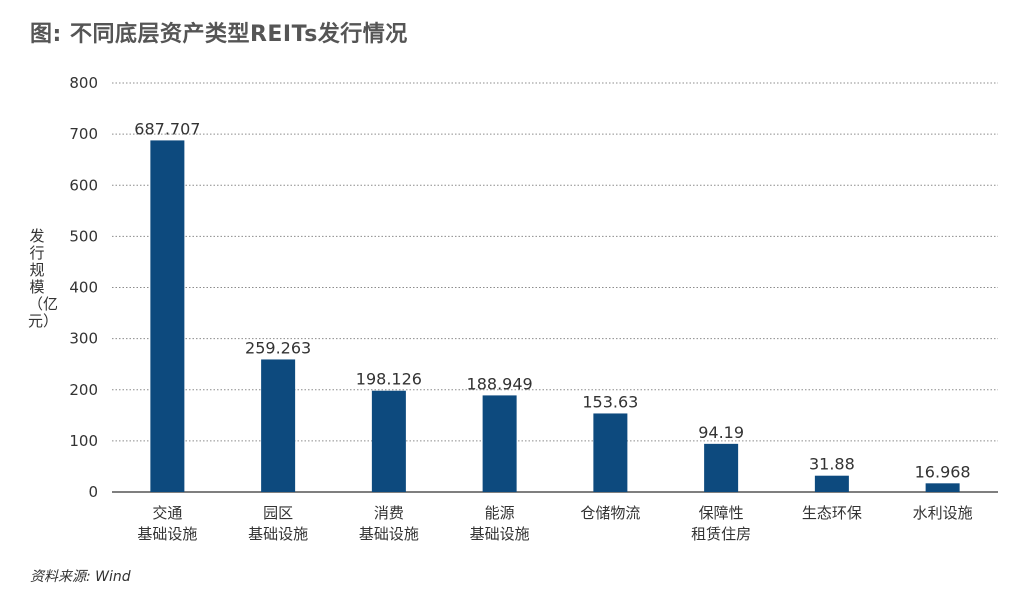 Image resolution: width=1029 pixels, height=596 pixels. Describe the element at coordinates (83, 339) in the screenshot. I see `y-tick-label: 300` at that location.